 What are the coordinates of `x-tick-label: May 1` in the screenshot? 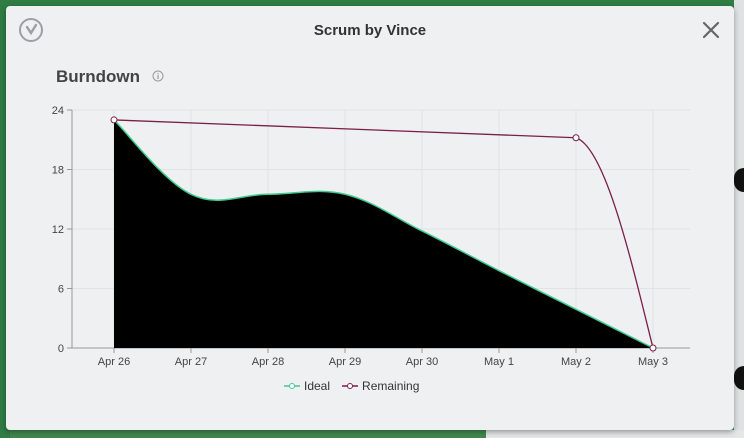 It's located at (499, 362).